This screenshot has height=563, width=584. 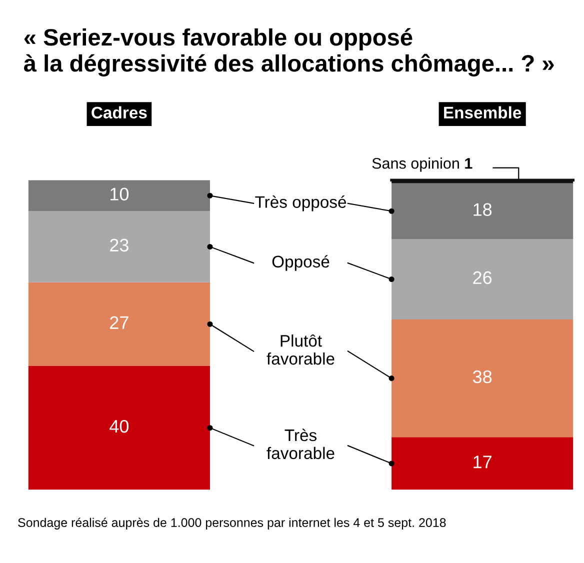 What do you see at coordinates (300, 444) in the screenshot?
I see `text: Très favorable` at bounding box center [300, 444].